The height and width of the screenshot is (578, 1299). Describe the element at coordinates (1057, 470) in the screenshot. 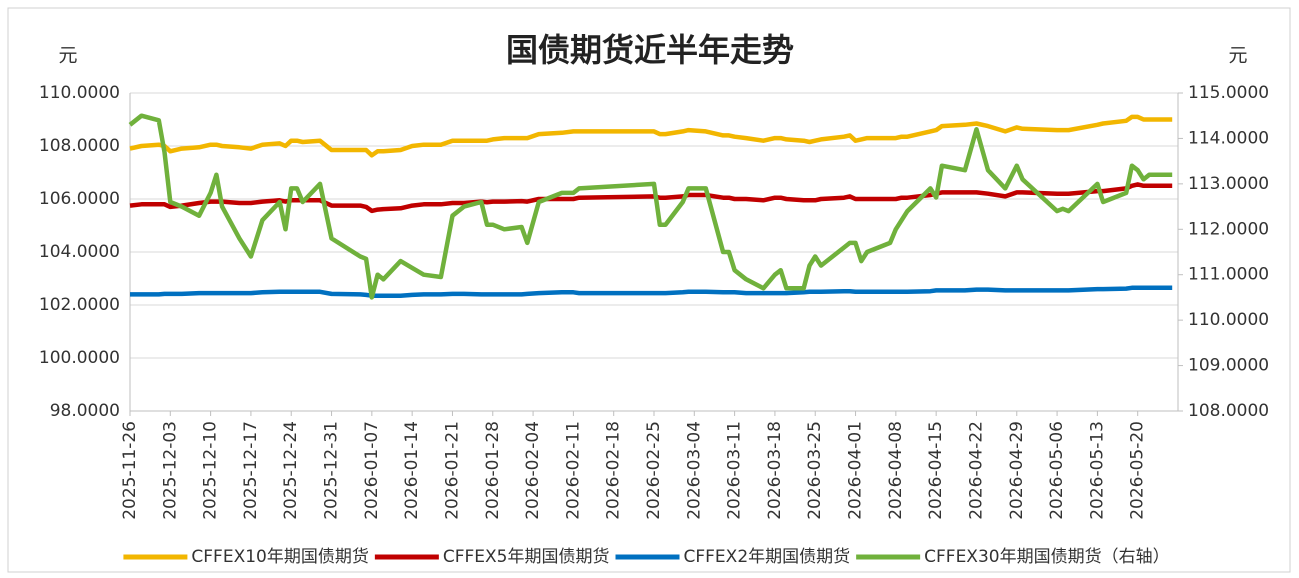

I see `x-tick-label: 2026-05-06` at that location.